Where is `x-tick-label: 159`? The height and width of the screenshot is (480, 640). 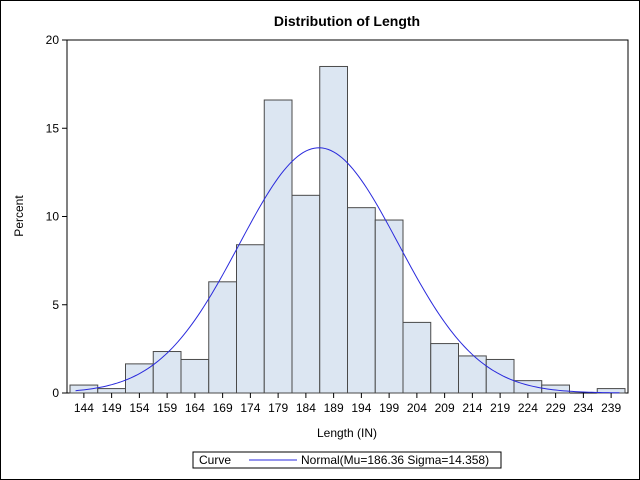
x-tick-label: 159 is located at coordinates (167, 408).